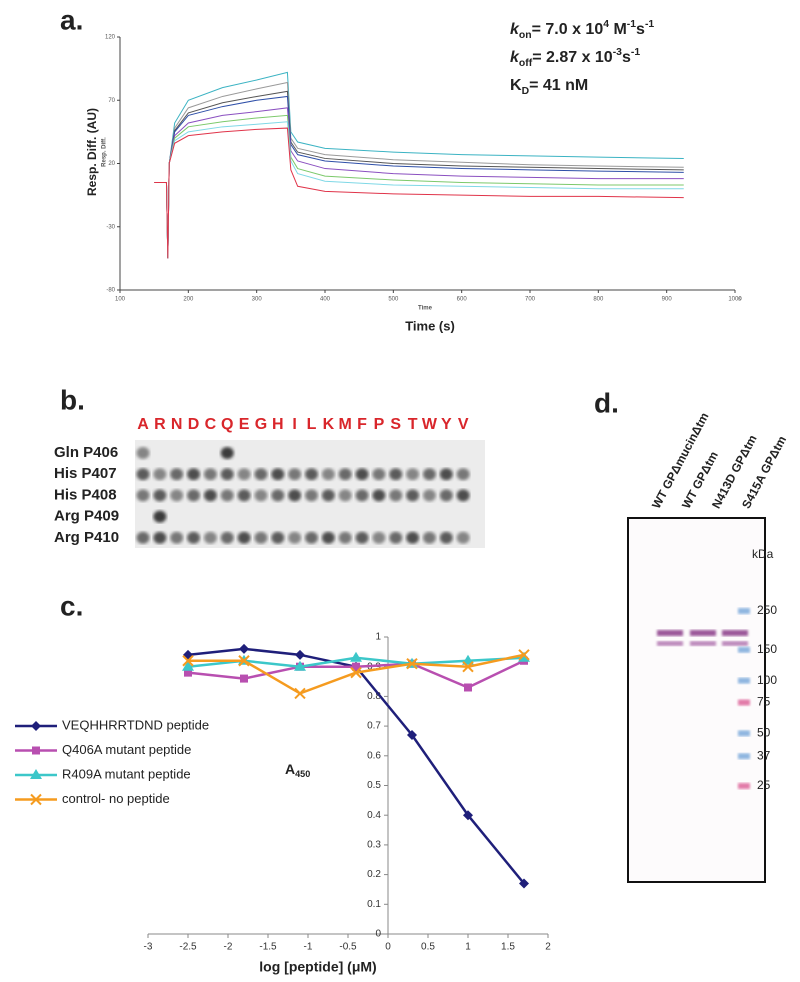  I want to click on blot-row-label: Gln P406, so click(86, 452).